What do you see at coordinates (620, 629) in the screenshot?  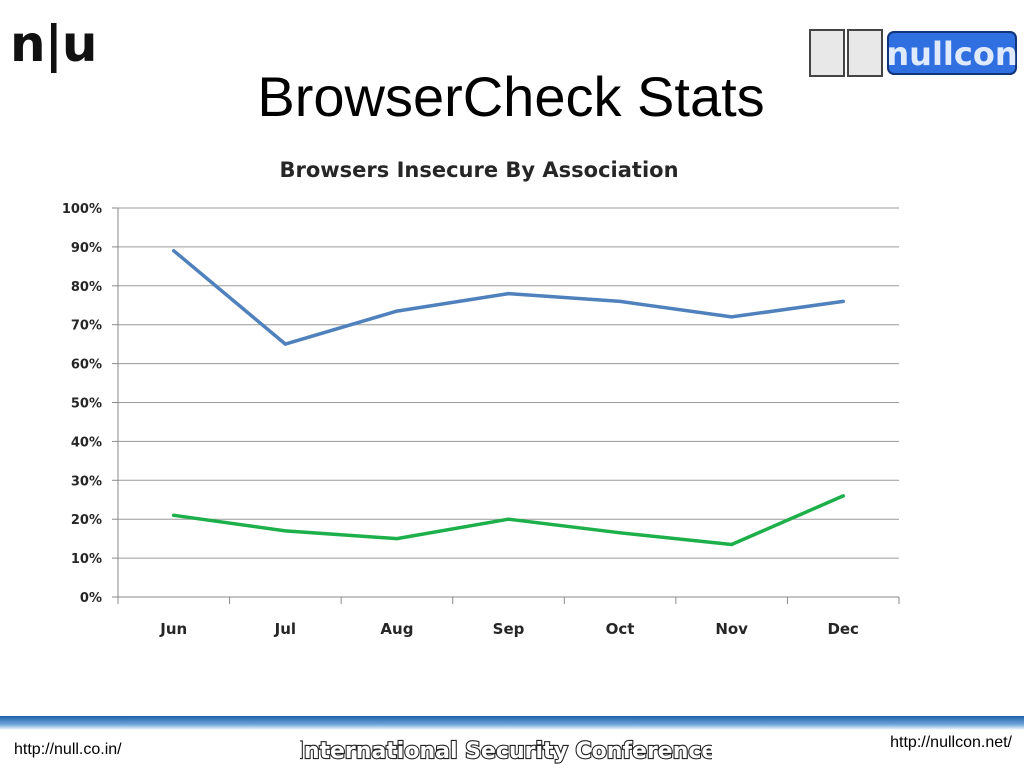 I see `x-tick-label: Oct` at bounding box center [620, 629].